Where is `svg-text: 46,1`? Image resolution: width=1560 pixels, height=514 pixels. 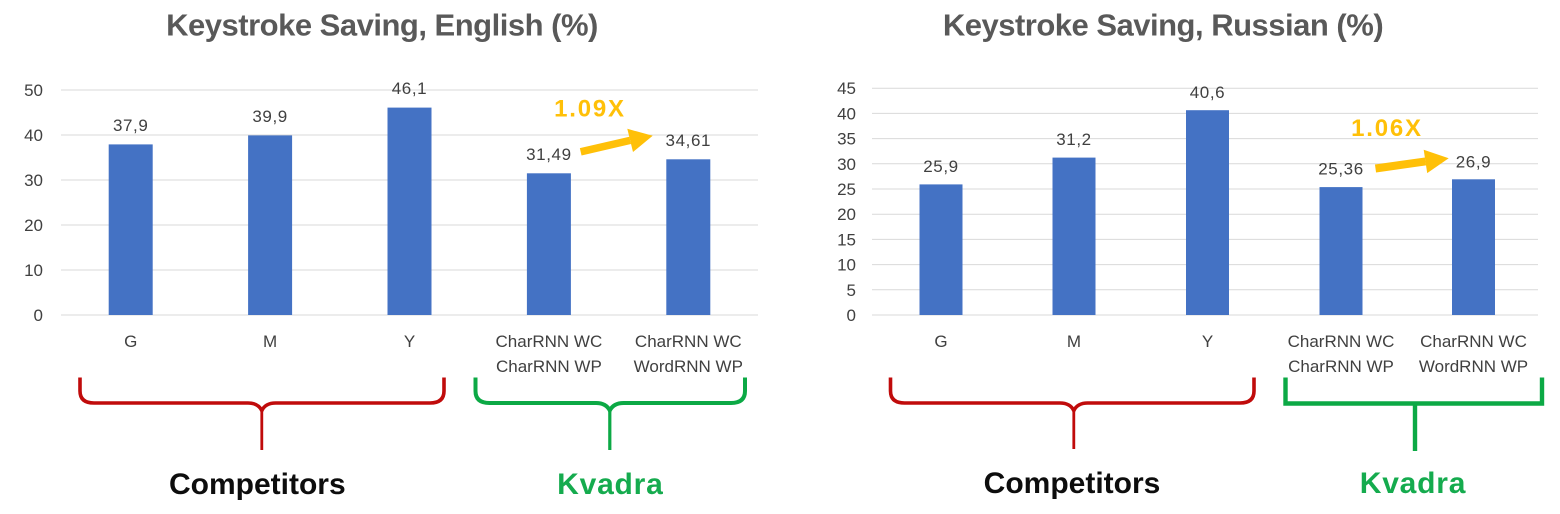 svg-text: 46,1 is located at coordinates (410, 88).